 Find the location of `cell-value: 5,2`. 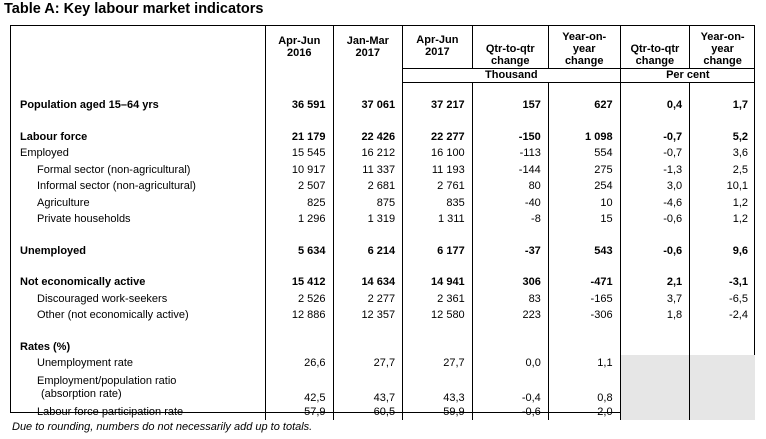

cell-value: 5,2 is located at coordinates (722, 136).